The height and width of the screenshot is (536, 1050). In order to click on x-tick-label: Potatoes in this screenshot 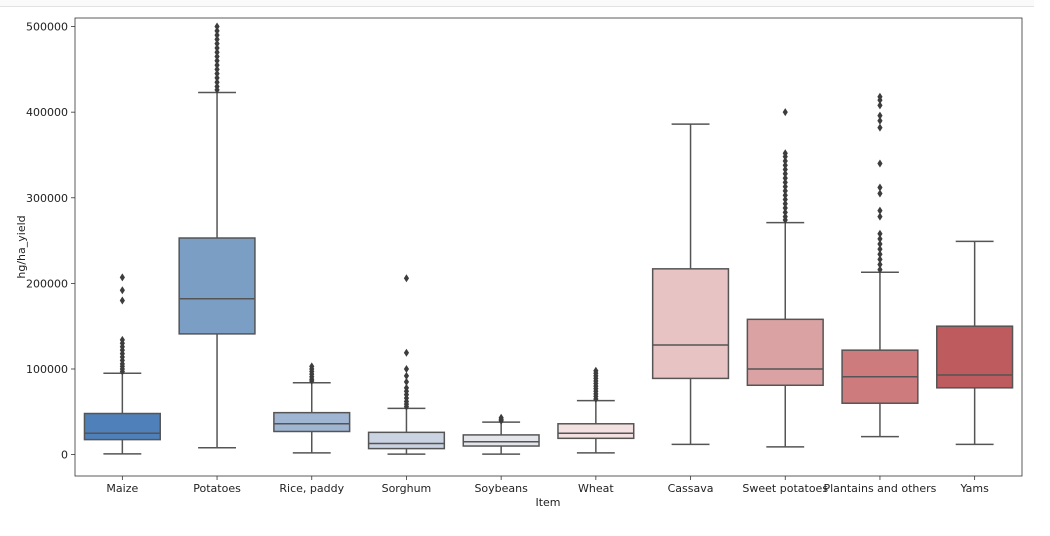, I will do `click(217, 488)`.